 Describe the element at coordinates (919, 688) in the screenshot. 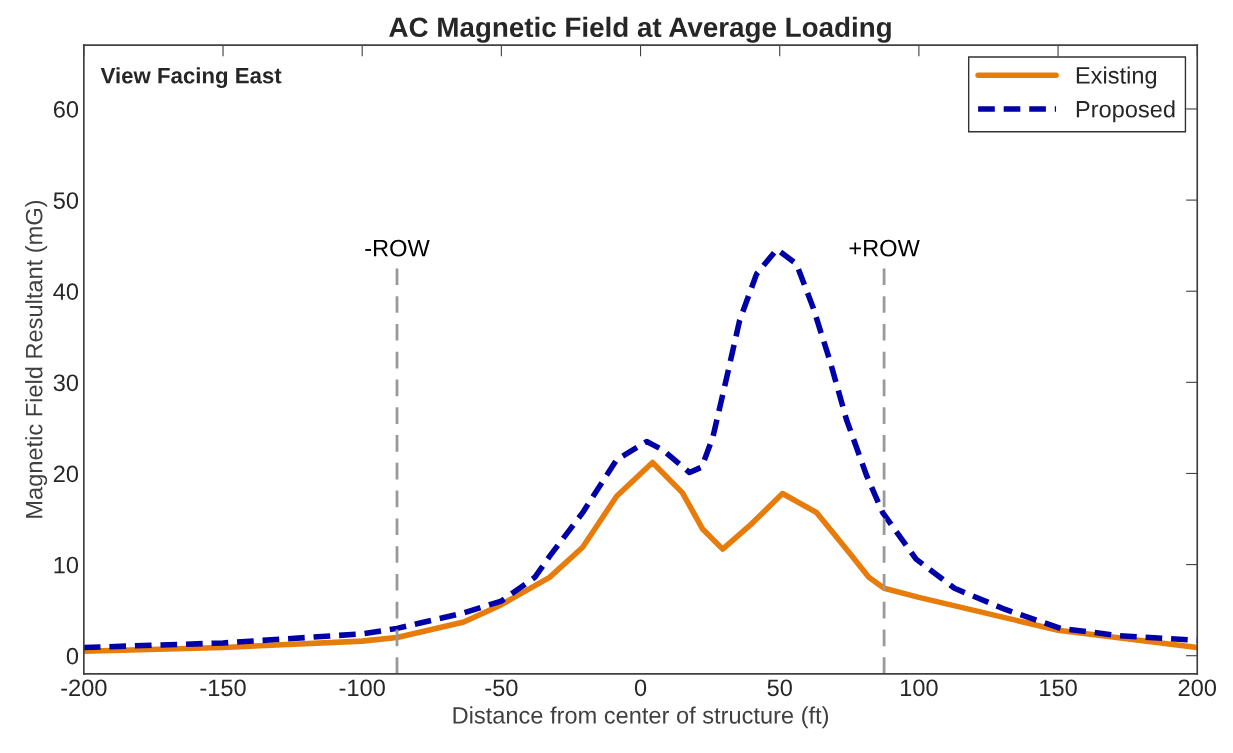

I see `x-tick-label: 100` at that location.